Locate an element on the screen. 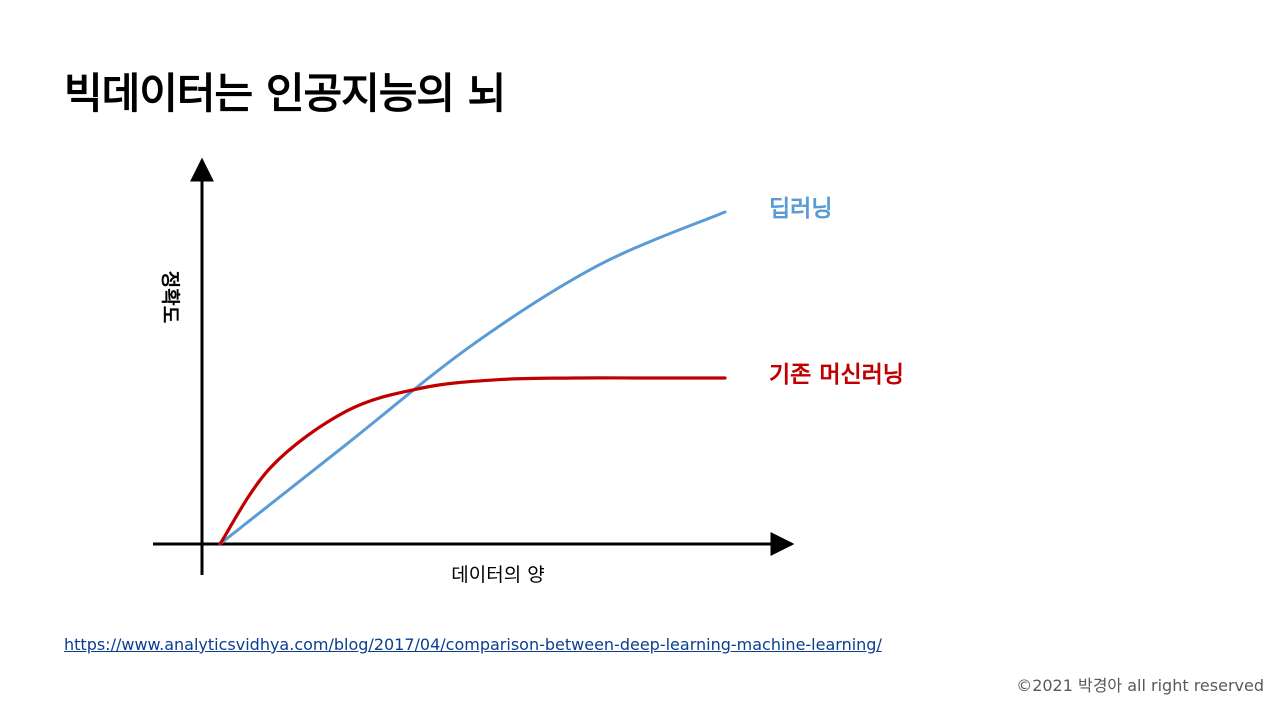 Image resolution: width=1280 pixels, height=706 pixels. x-axis-label: 데이터의 양 is located at coordinates (497, 575).